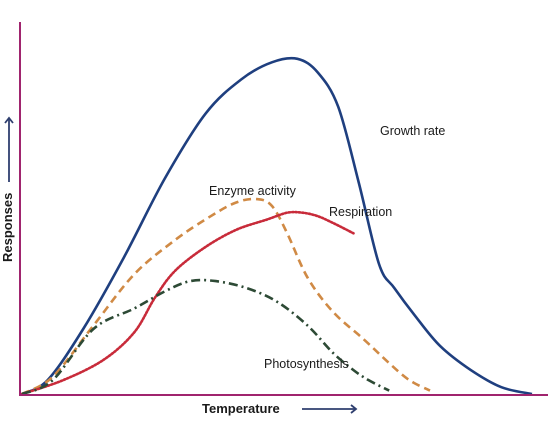  Describe the element at coordinates (9, 120) in the screenshot. I see `y-axis-arrow-head` at that location.